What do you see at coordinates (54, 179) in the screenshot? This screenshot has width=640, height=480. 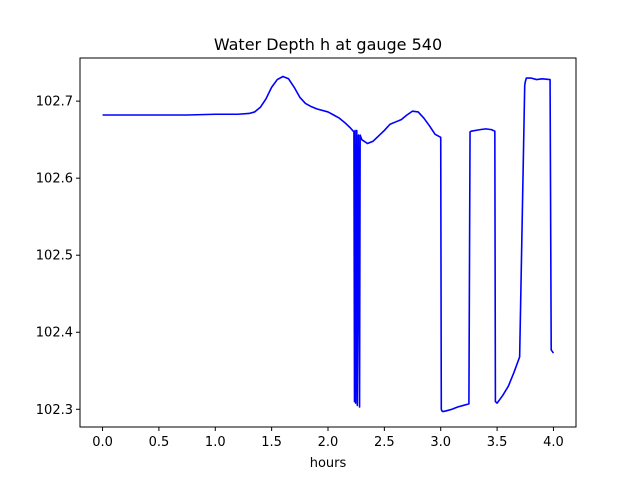 I see `y-tick-label: 102.6` at bounding box center [54, 179].